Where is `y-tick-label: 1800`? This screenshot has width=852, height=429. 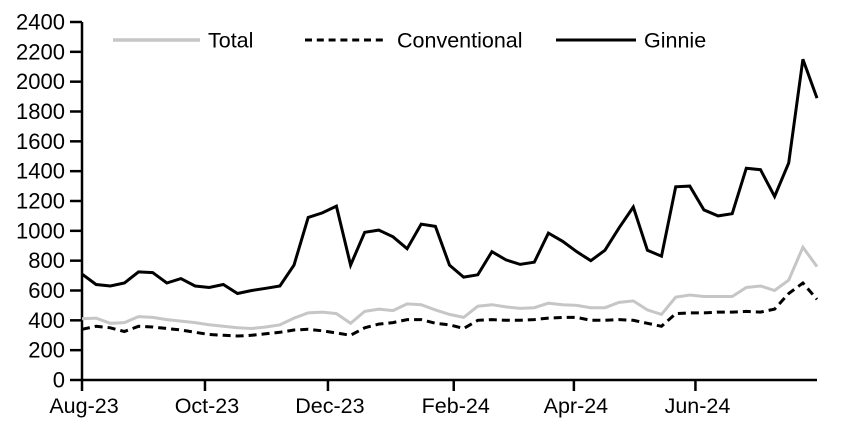 y-tick-label: 1800 is located at coordinates (40, 111).